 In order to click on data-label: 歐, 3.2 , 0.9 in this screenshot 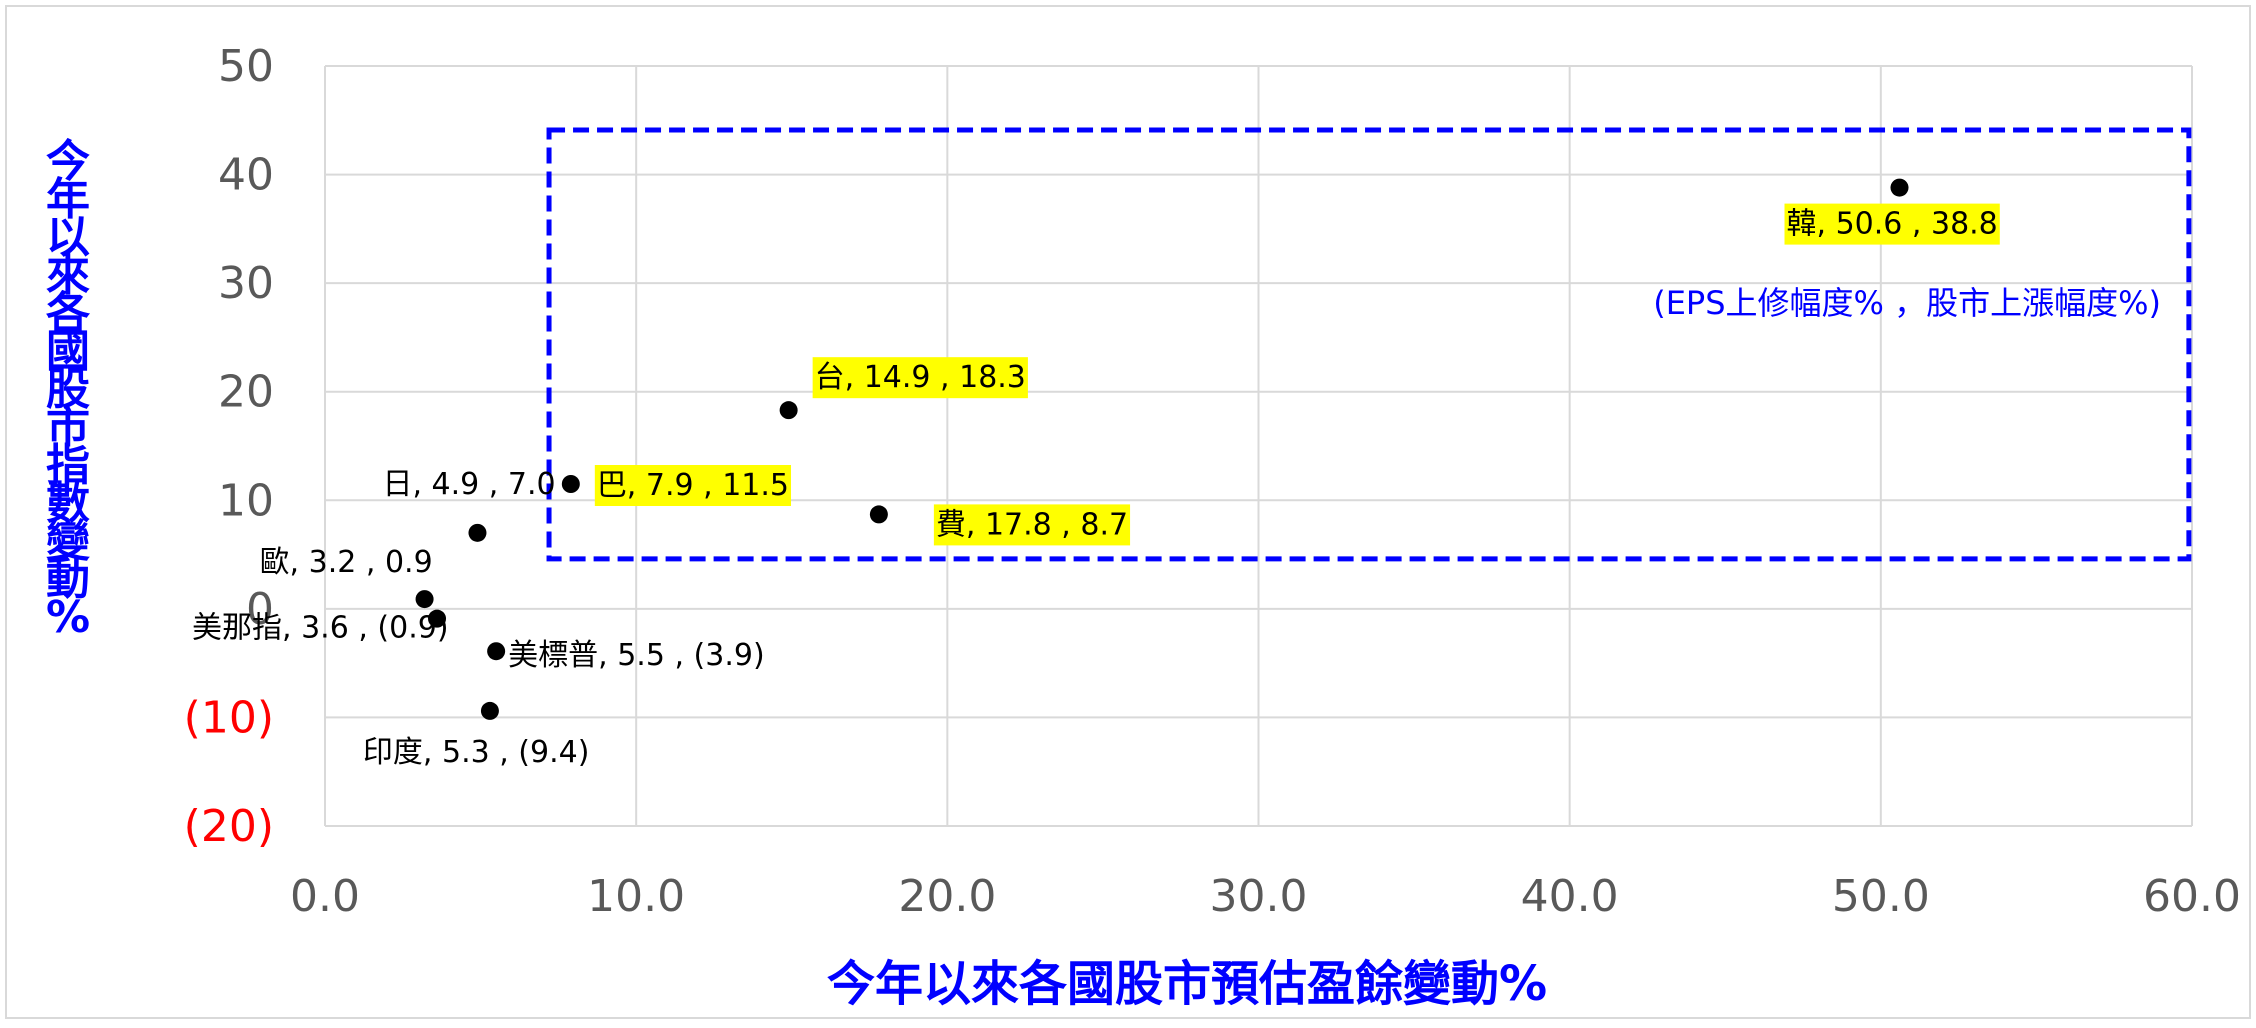, I will do `click(346, 562)`.